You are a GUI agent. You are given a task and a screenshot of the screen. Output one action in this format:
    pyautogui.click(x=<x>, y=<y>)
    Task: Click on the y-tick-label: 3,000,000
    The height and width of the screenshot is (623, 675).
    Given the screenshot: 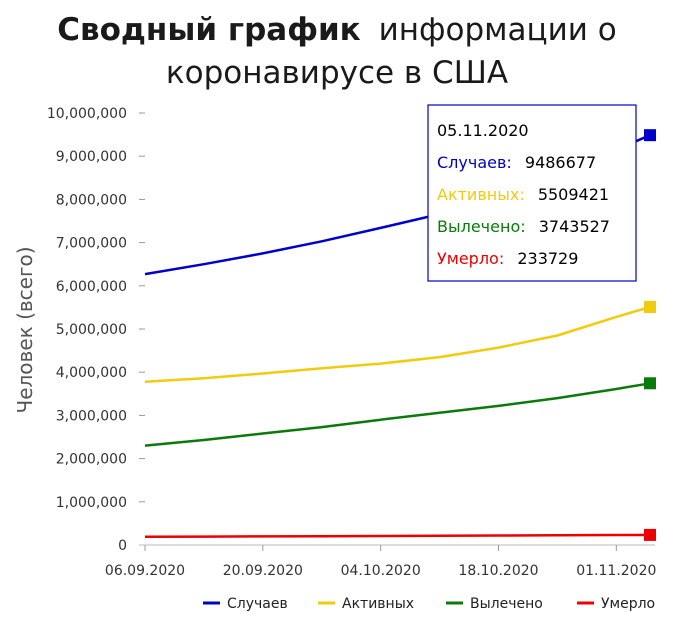 What is the action you would take?
    pyautogui.click(x=91, y=416)
    